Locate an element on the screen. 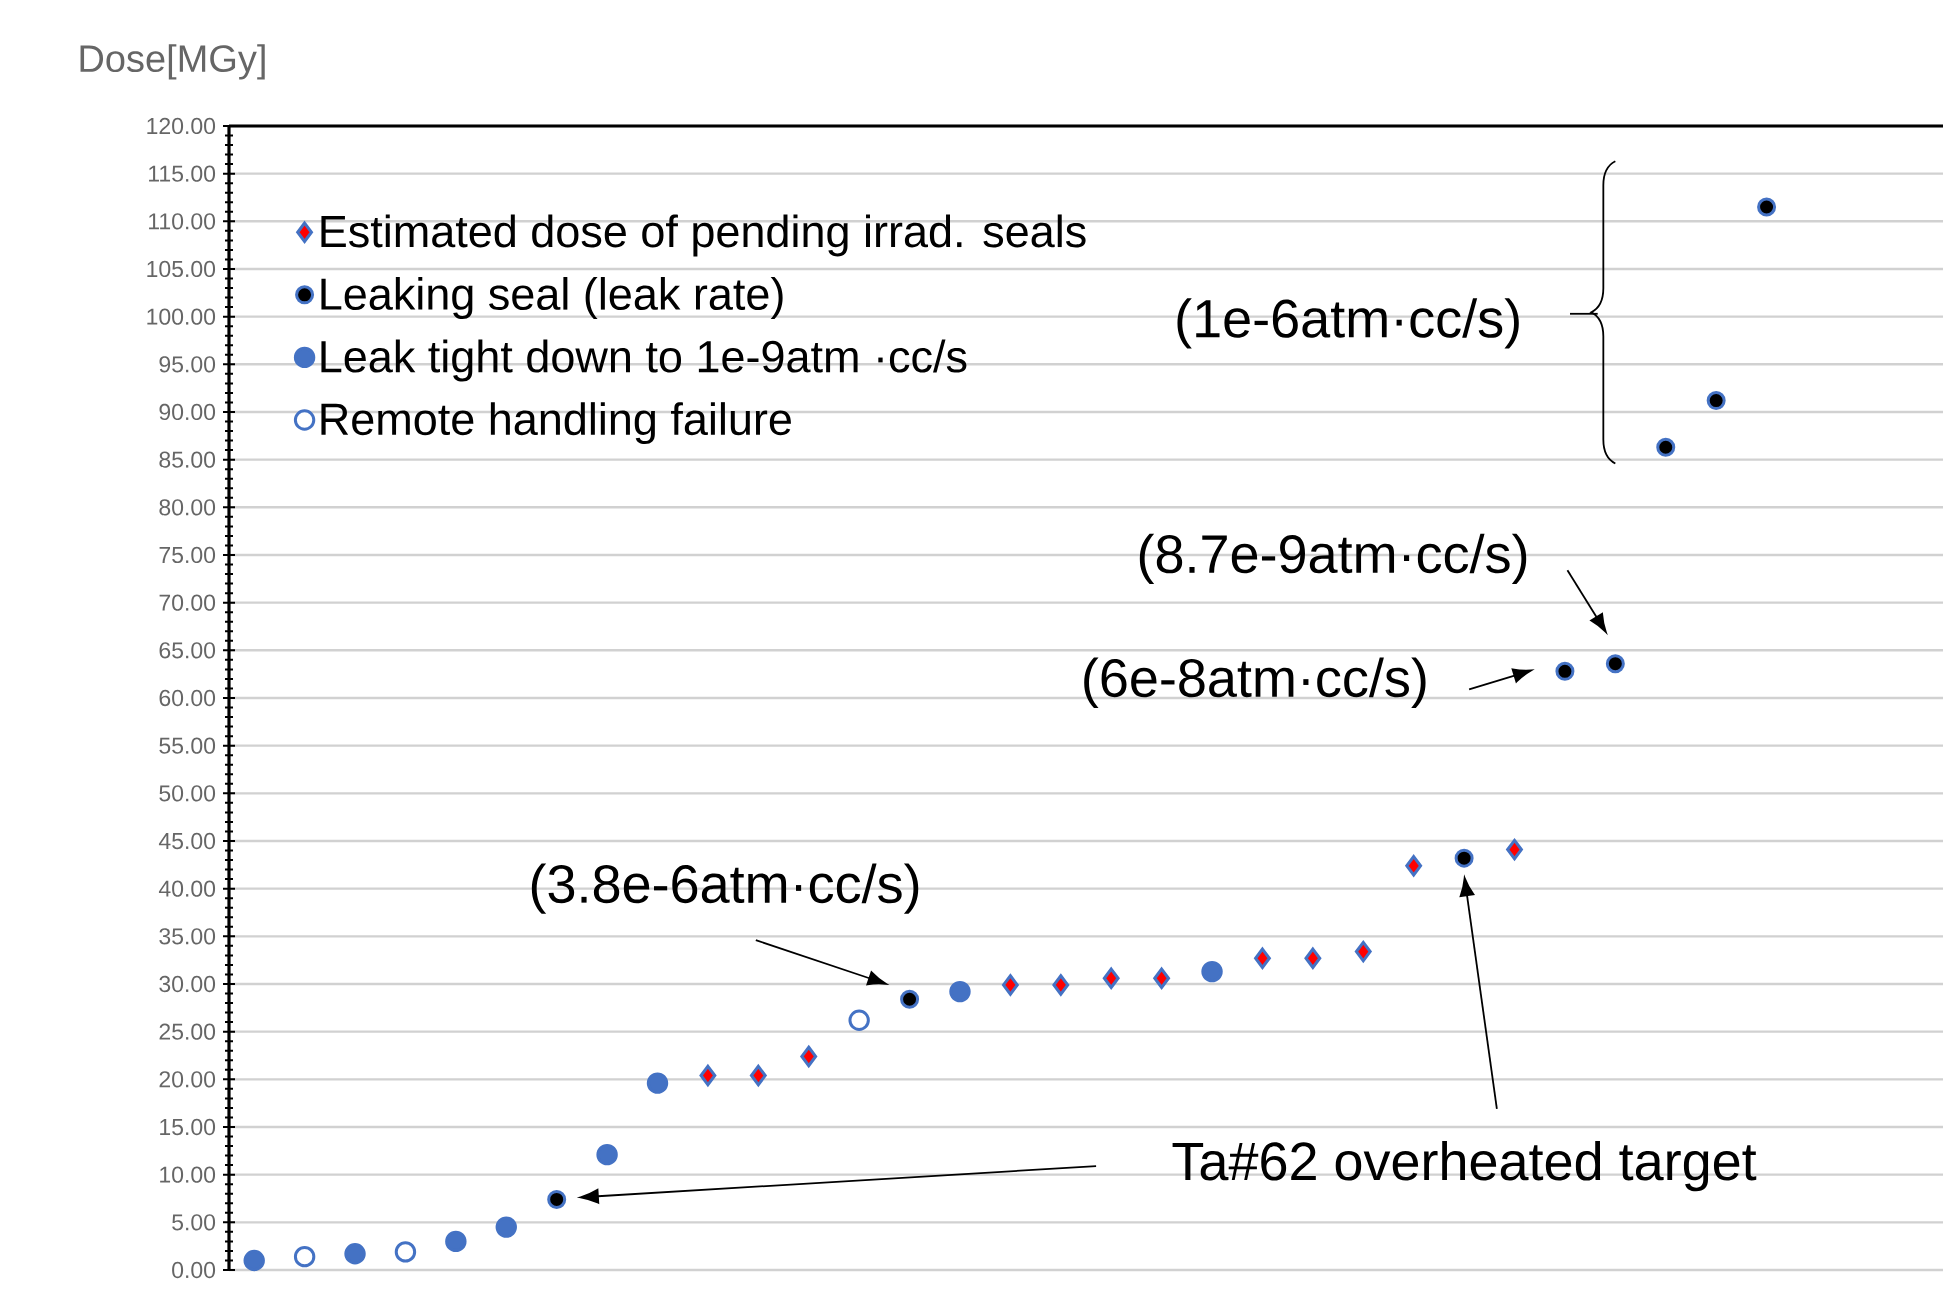  y-tick-label: 0.00 is located at coordinates (194, 1270).